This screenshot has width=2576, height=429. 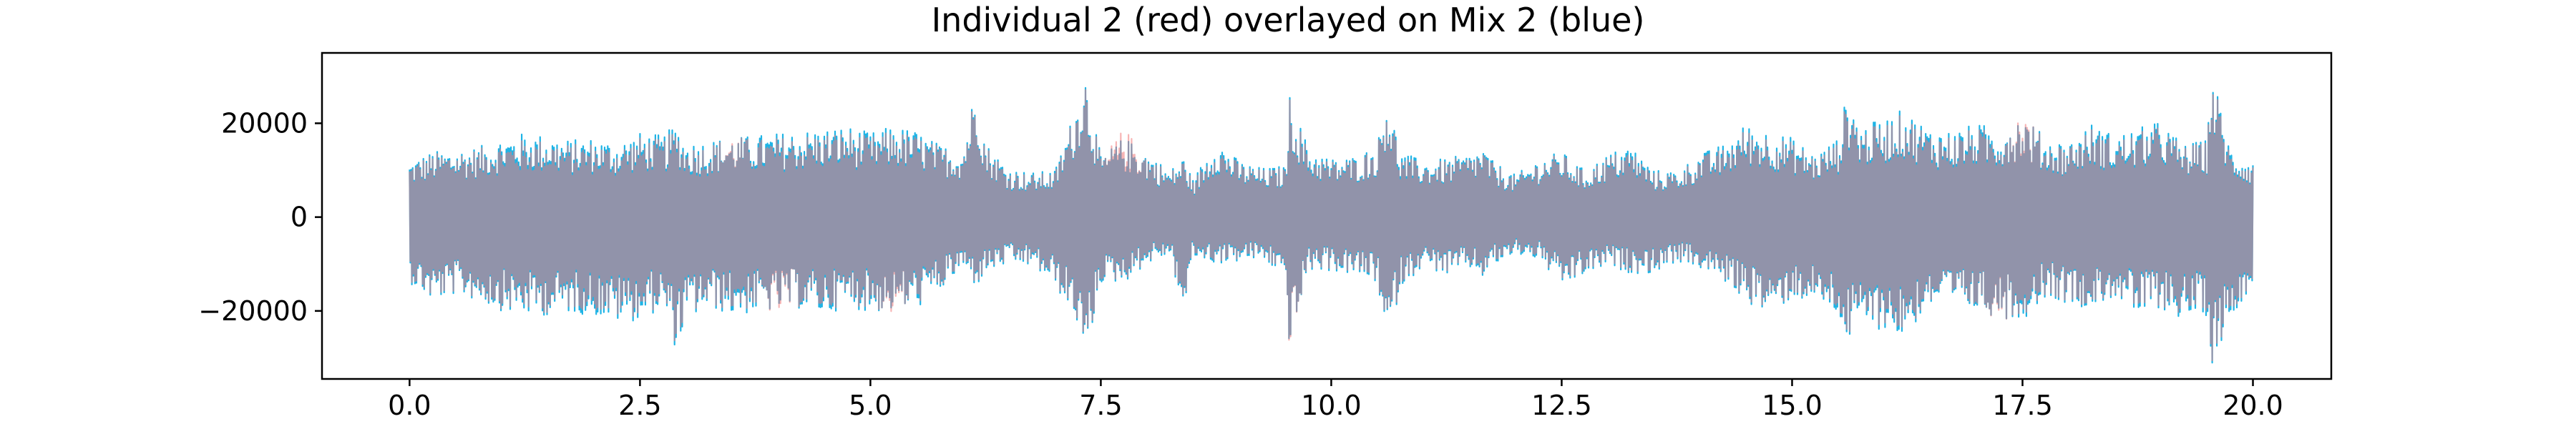 I want to click on y-tick-label: 0, so click(x=299, y=217).